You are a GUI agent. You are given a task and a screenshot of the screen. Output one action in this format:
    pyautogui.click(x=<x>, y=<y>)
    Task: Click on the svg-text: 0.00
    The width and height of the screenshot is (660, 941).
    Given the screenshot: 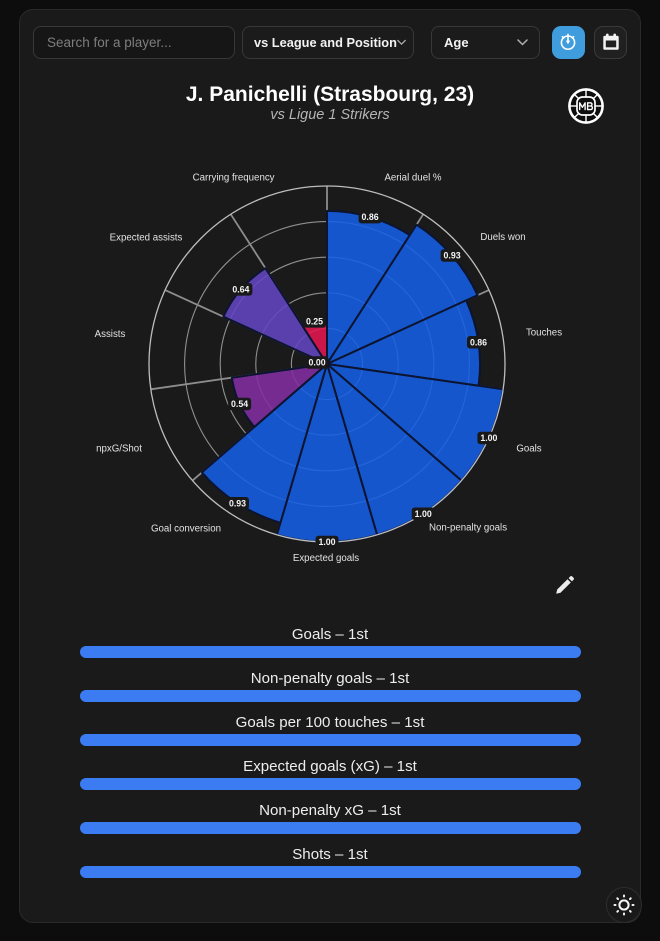 What is the action you would take?
    pyautogui.click(x=317, y=363)
    